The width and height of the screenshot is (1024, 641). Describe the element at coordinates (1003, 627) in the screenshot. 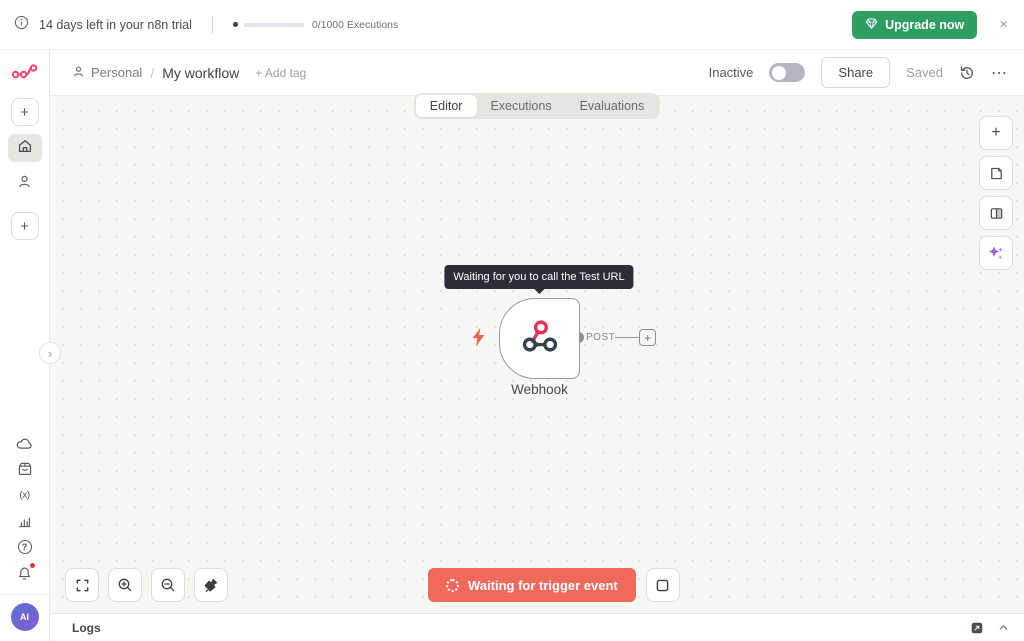

I see `logs-expand-chevron-icon` at that location.